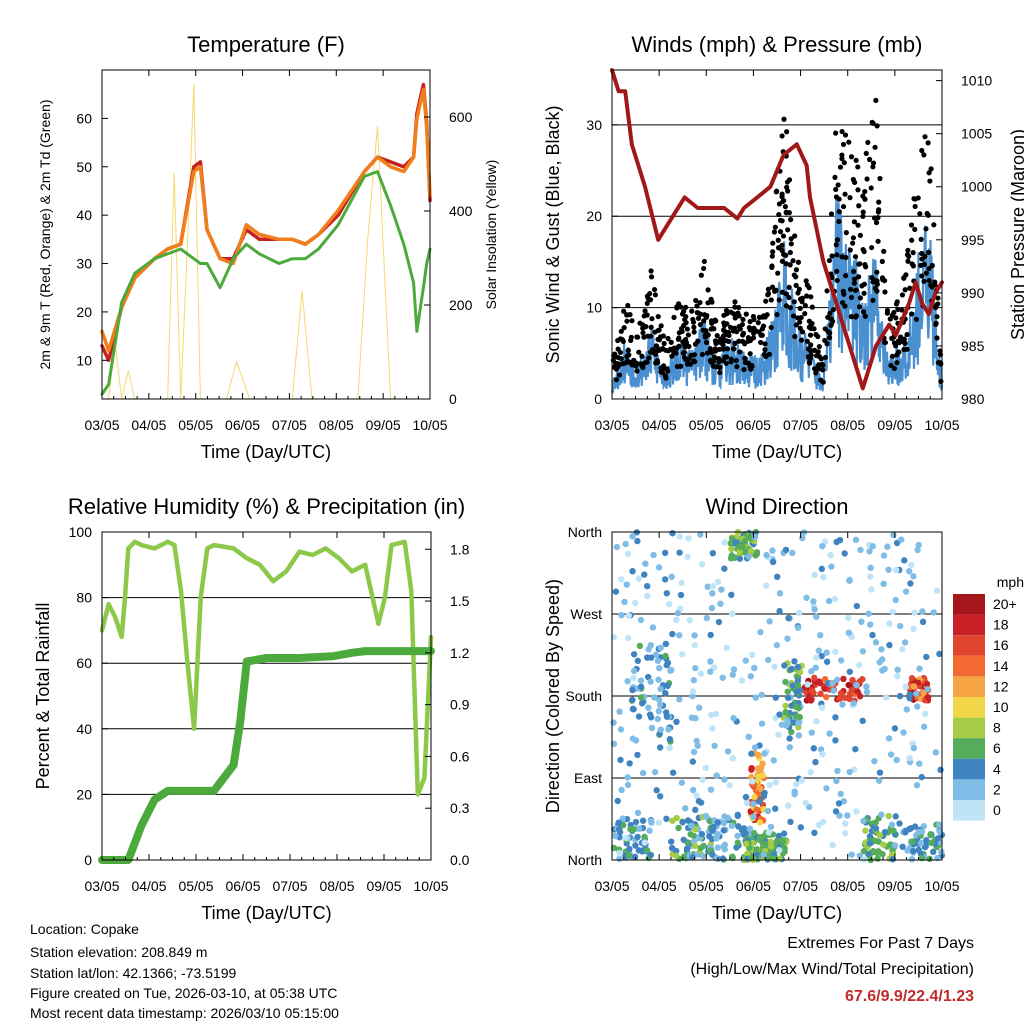 The width and height of the screenshot is (1024, 1024). I want to click on colorbar-swatch, so click(969, 748).